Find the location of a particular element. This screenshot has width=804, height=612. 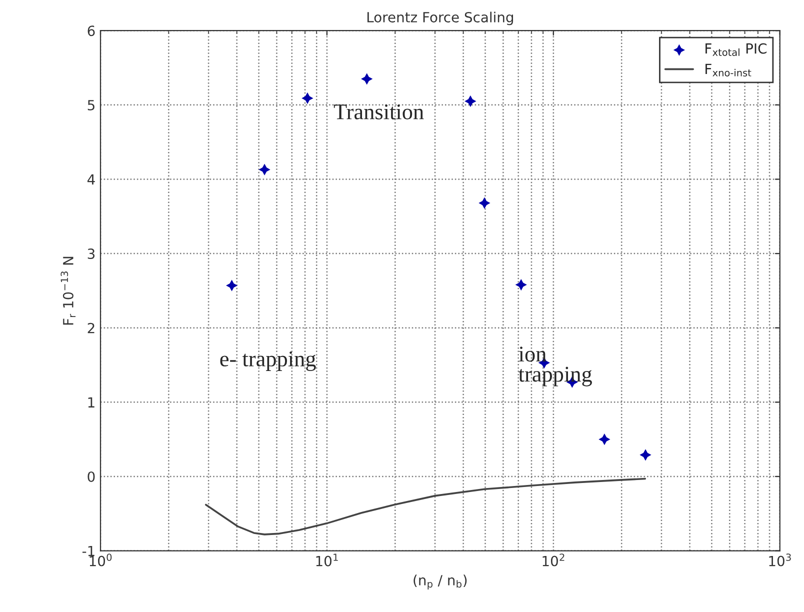

x-tick-label: 10$^{1}$ is located at coordinates (327, 560).